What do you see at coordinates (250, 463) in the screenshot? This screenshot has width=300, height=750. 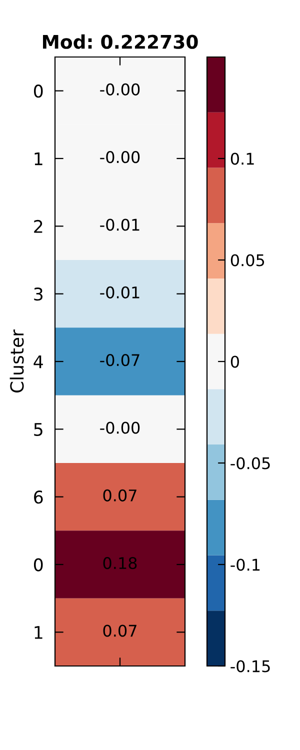 I see `color-bar-label: -0.05` at bounding box center [250, 463].